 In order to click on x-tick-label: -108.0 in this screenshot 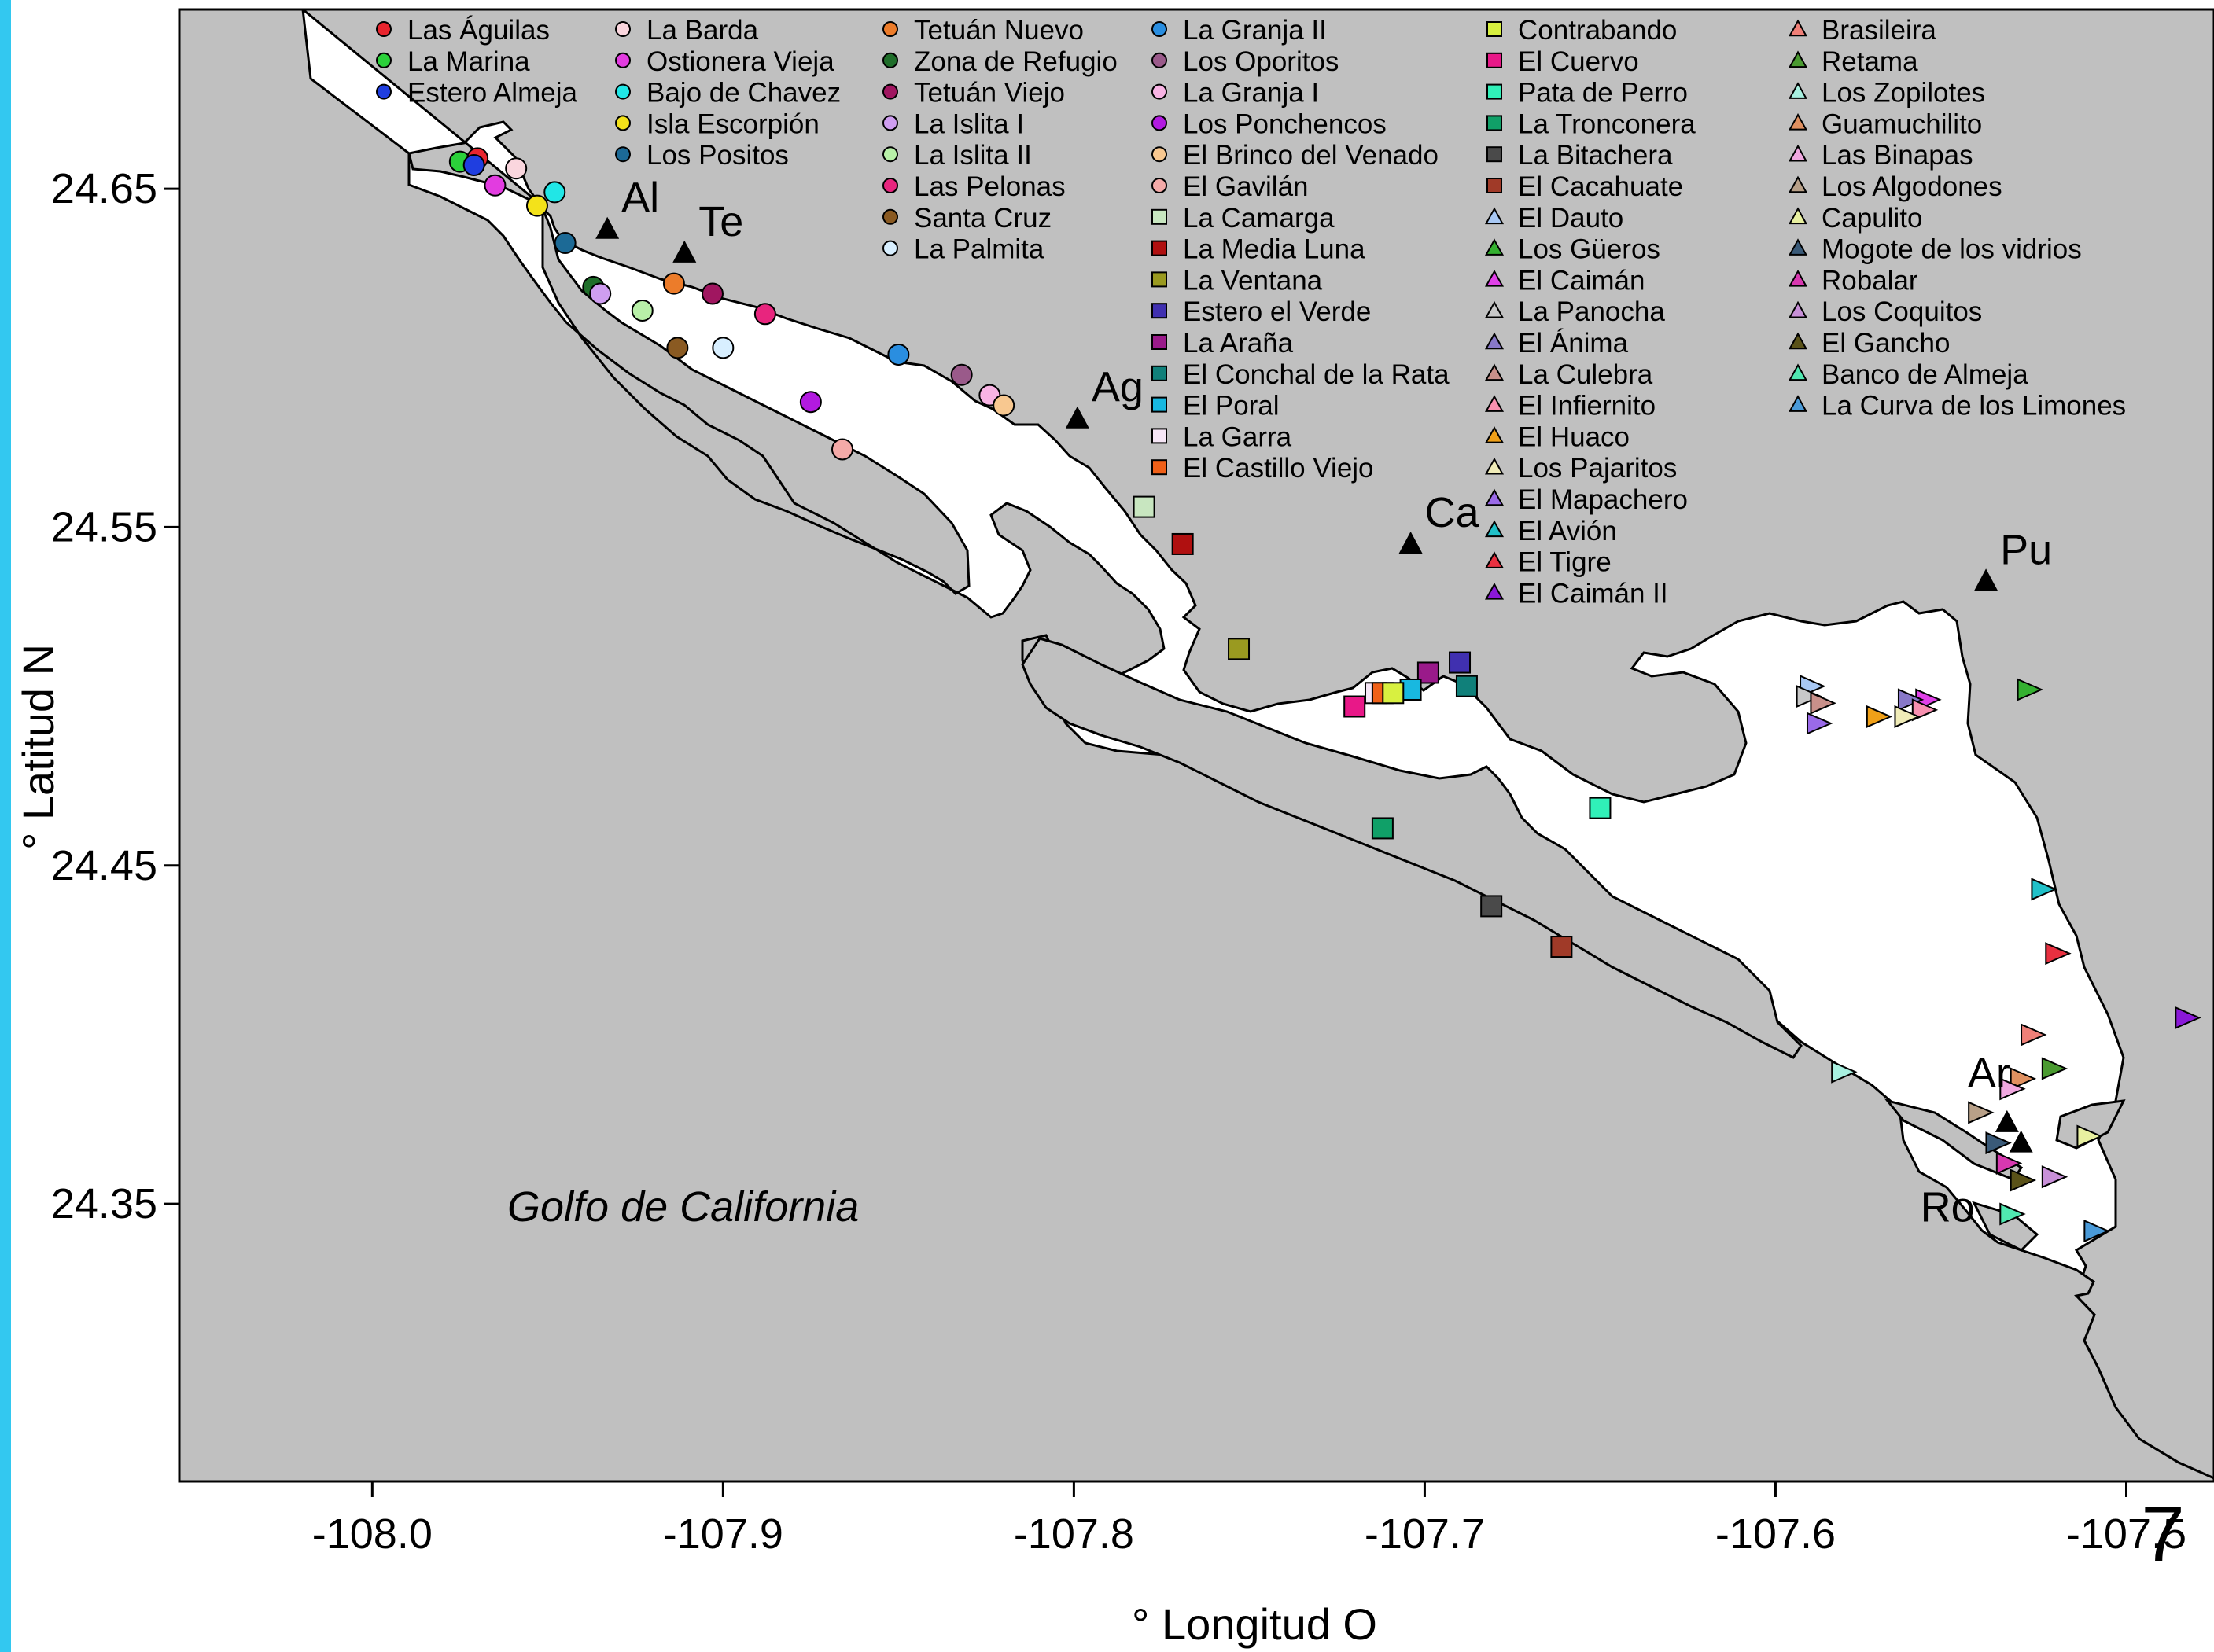, I will do `click(372, 1534)`.